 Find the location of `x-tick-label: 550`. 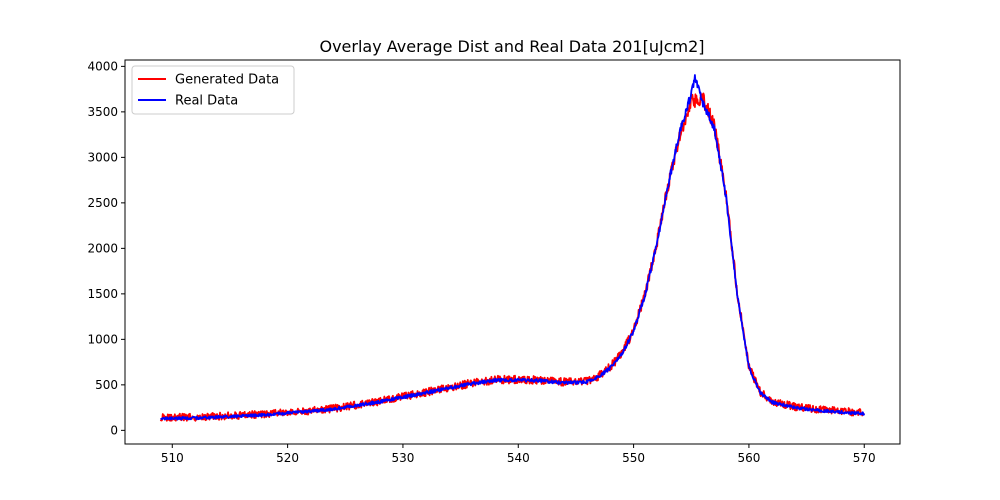

x-tick-label: 550 is located at coordinates (633, 458).